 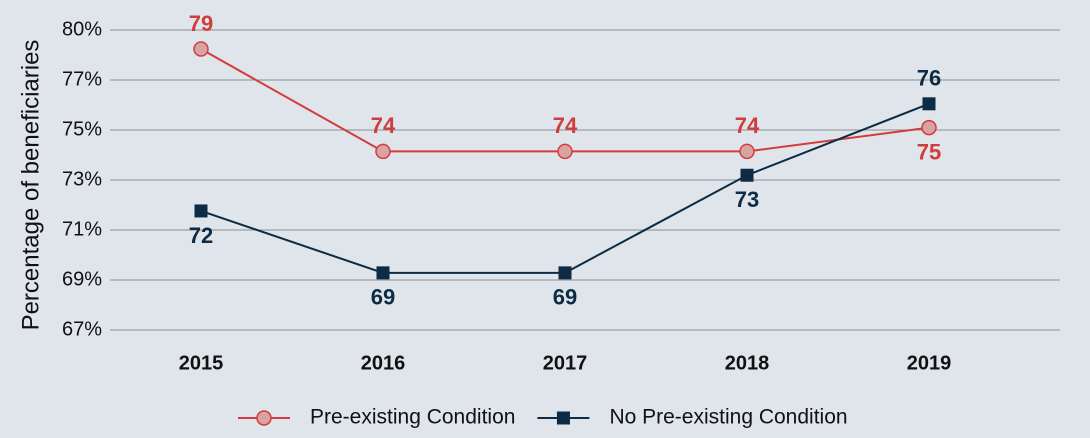 I want to click on x-tick-label: 2019, so click(x=929, y=363).